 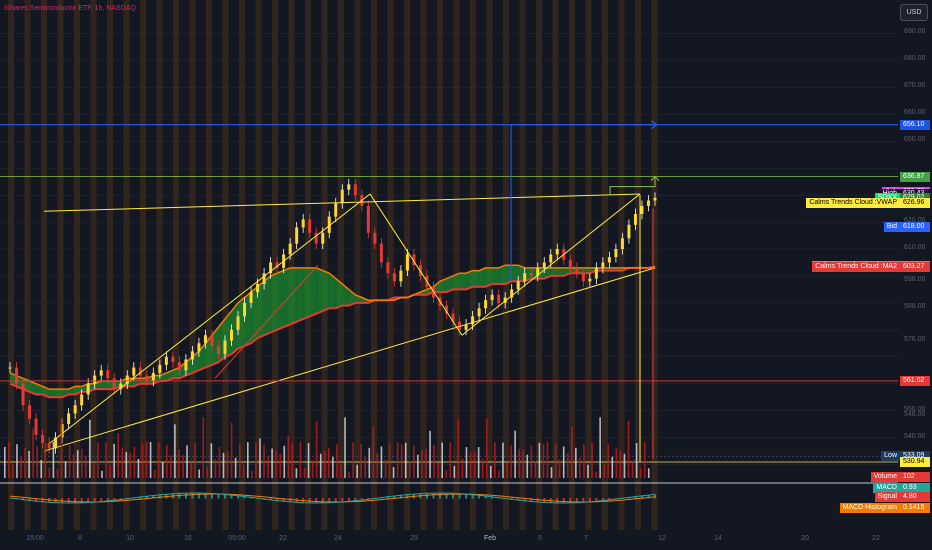 I want to click on price-axis-label: 660.00, so click(x=914, y=112).